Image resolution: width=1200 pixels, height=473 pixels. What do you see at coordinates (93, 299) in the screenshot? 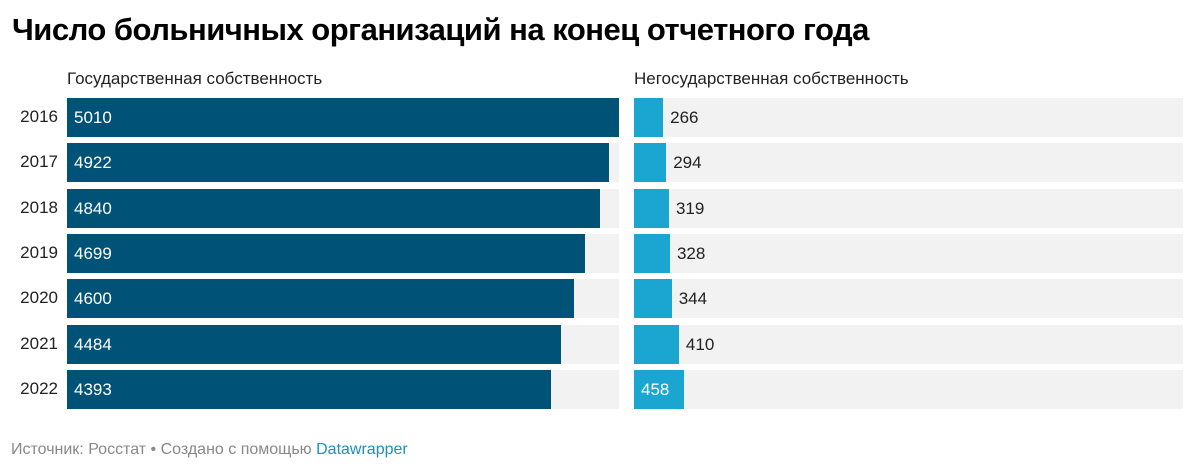
I see `data-label: 4600` at bounding box center [93, 299].